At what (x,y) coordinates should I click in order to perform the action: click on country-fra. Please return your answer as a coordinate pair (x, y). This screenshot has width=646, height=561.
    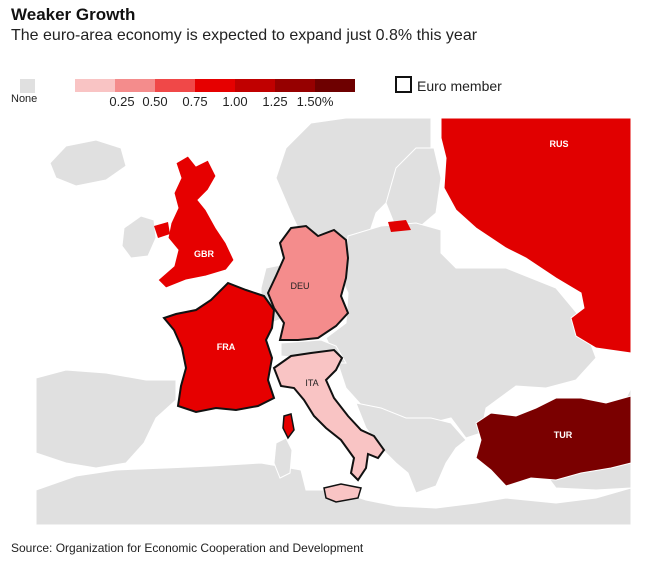
    Looking at the image, I should click on (219, 347).